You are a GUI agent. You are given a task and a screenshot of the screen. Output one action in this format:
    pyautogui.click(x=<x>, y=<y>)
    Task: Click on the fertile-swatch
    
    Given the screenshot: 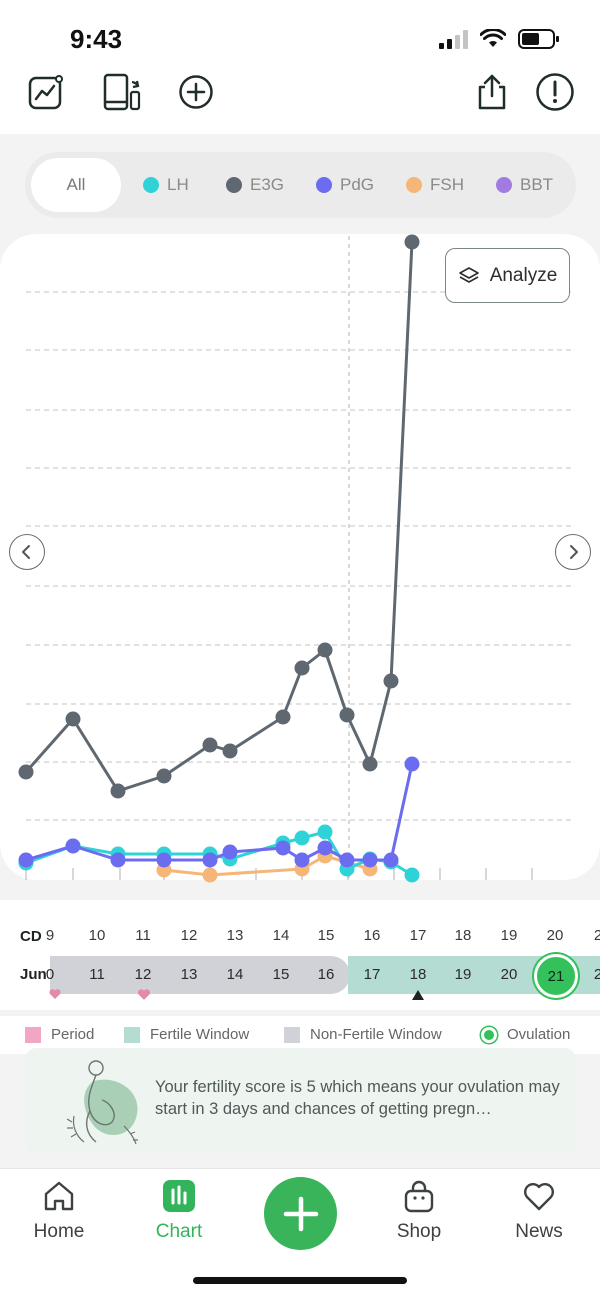 What is the action you would take?
    pyautogui.click(x=132, y=1034)
    